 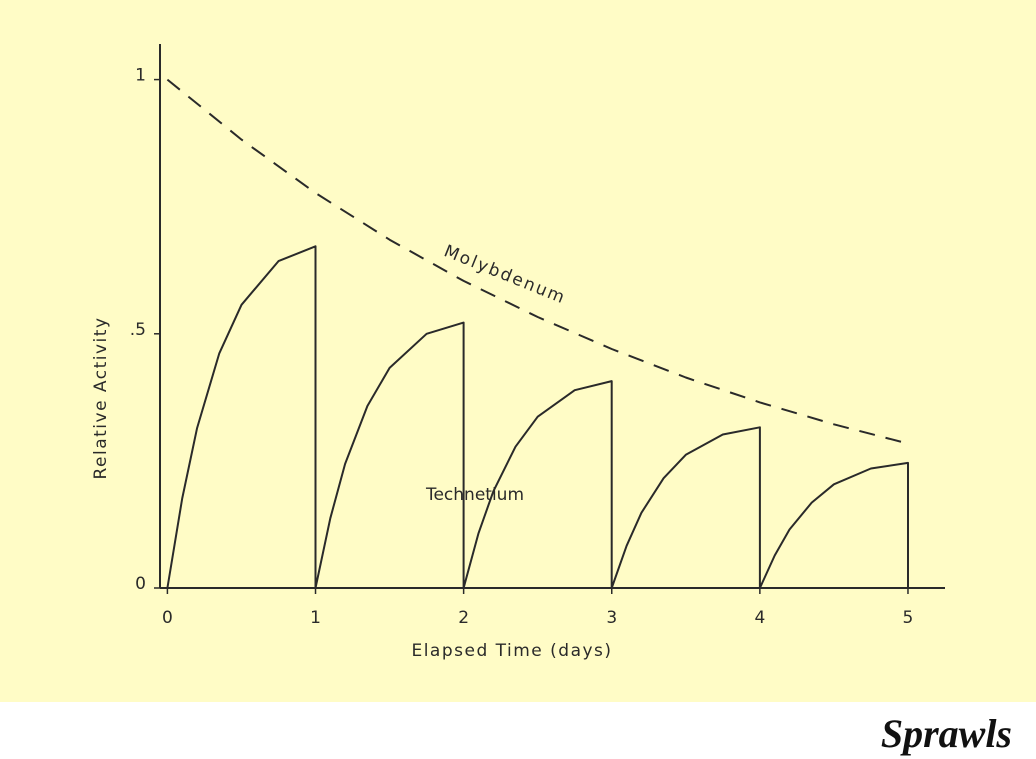 What do you see at coordinates (908, 618) in the screenshot?
I see `x-tick-label: 5` at bounding box center [908, 618].